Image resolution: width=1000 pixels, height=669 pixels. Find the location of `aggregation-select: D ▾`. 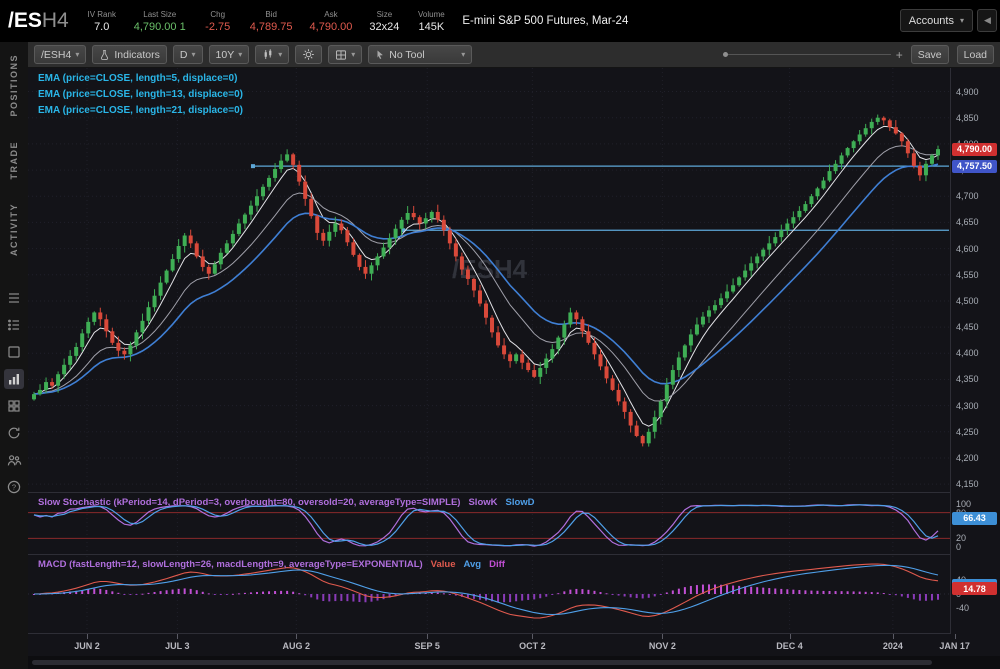

aggregation-select: D ▾ is located at coordinates (187, 54).